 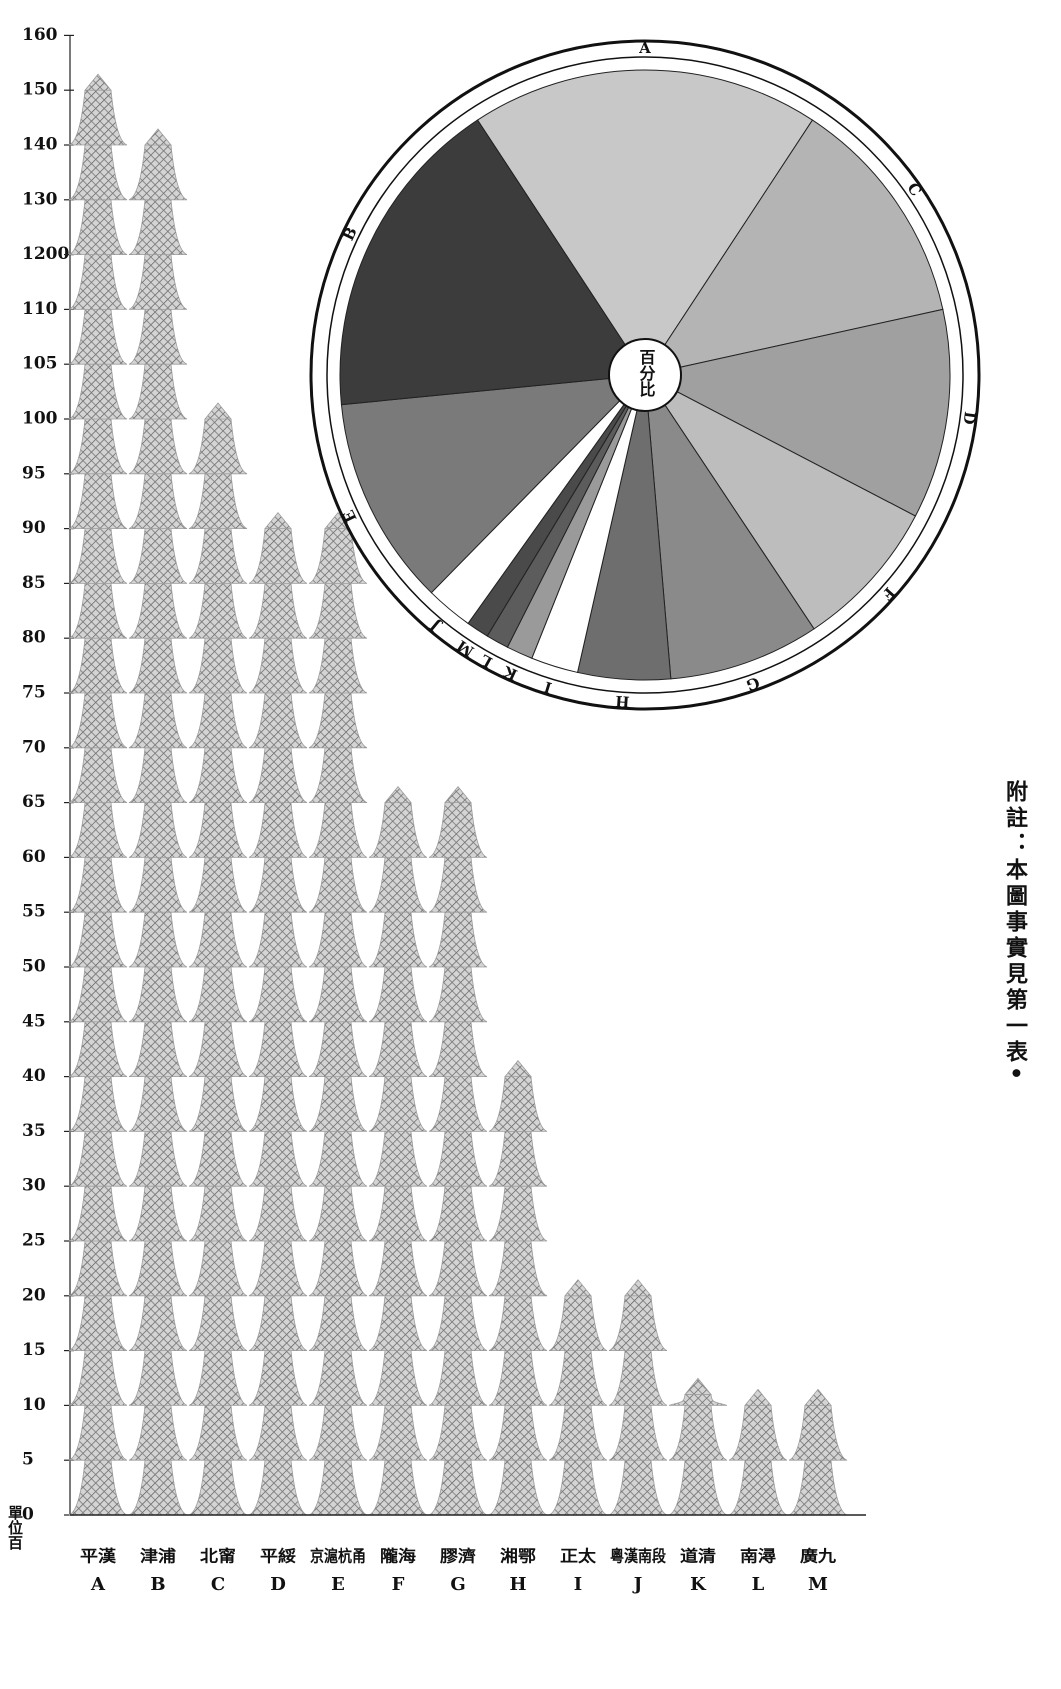 I want to click on y-tick-label: 130, so click(x=40, y=199).